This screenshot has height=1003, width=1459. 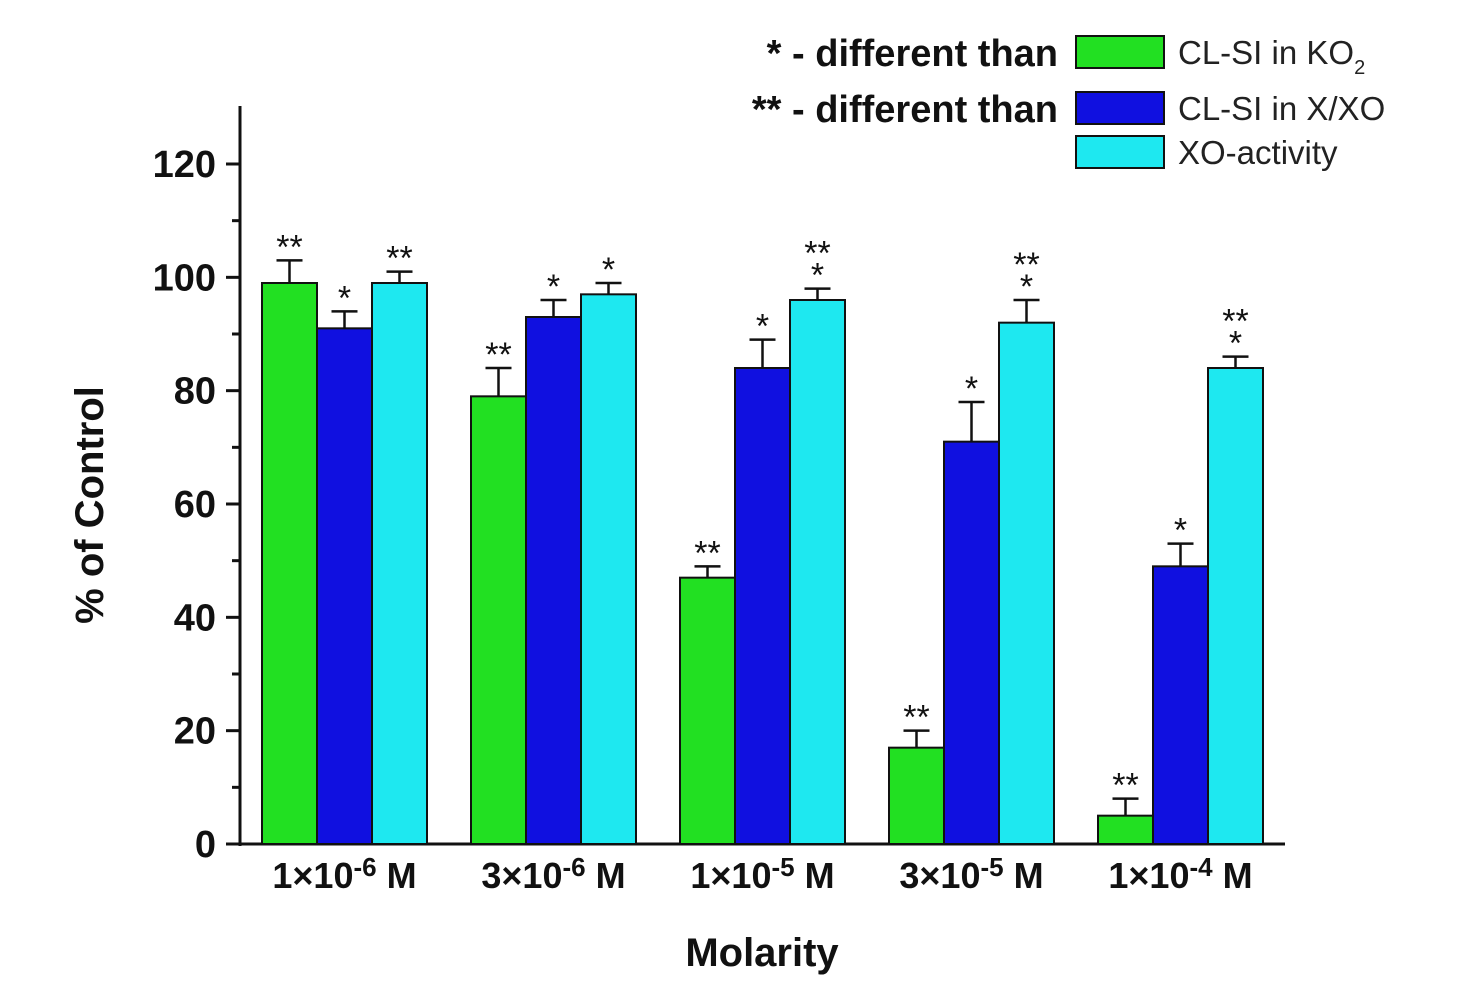 What do you see at coordinates (912, 54) in the screenshot?
I see `legend-note: * - different than` at bounding box center [912, 54].